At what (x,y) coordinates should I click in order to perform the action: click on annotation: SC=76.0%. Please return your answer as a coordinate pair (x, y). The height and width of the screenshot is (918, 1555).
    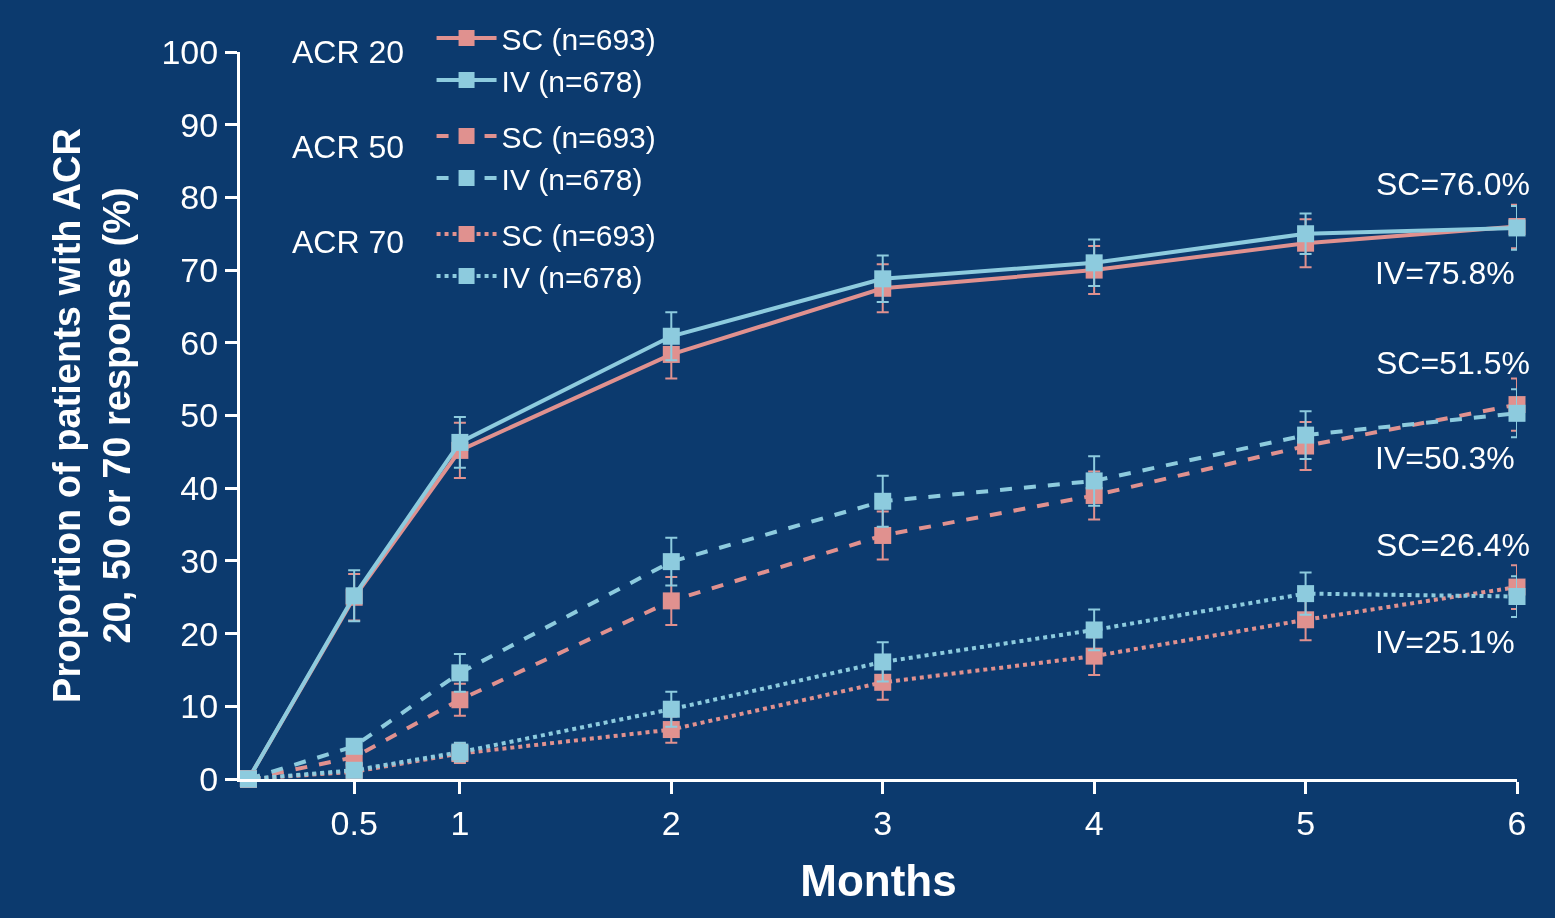
    Looking at the image, I should click on (1453, 184).